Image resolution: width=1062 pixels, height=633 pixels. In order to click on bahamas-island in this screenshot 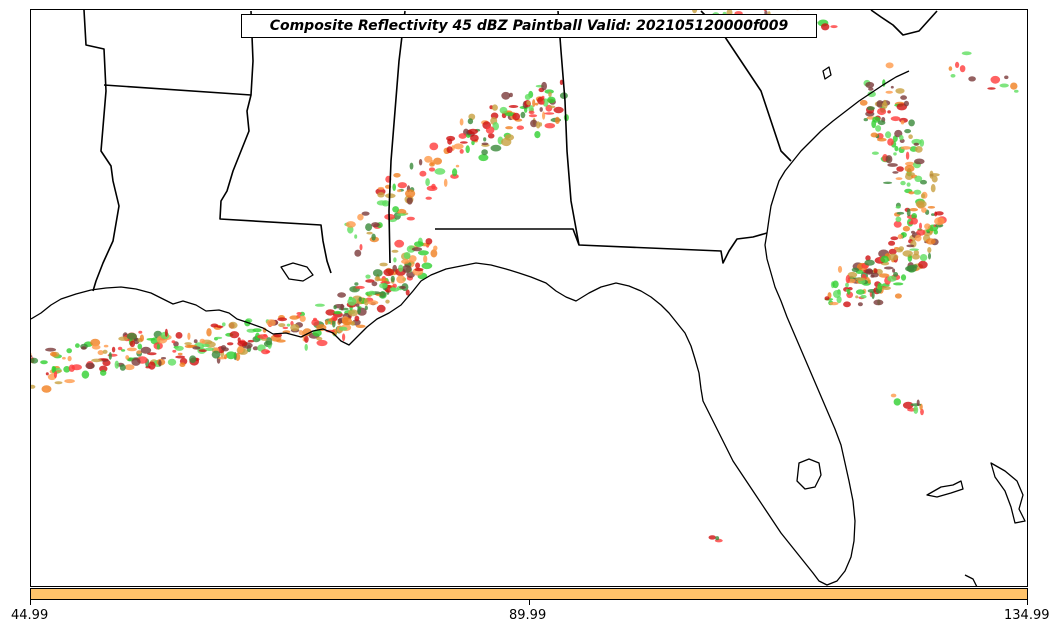, I will do `click(1008, 493)`.